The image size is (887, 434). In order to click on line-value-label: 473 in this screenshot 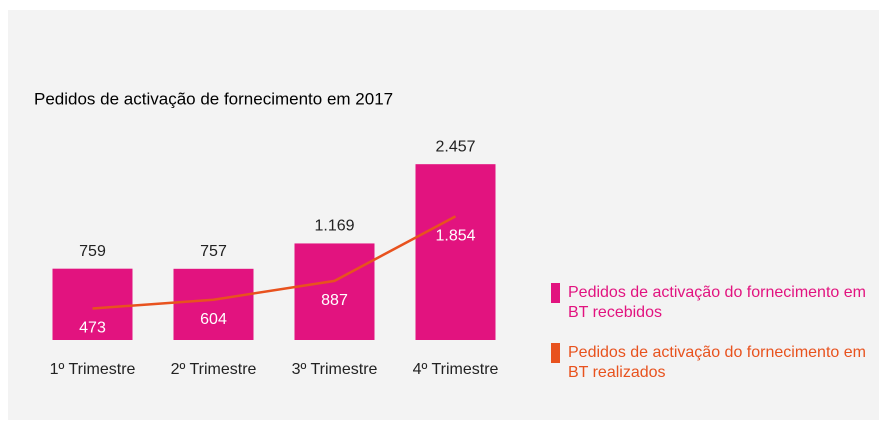, I will do `click(92, 328)`.